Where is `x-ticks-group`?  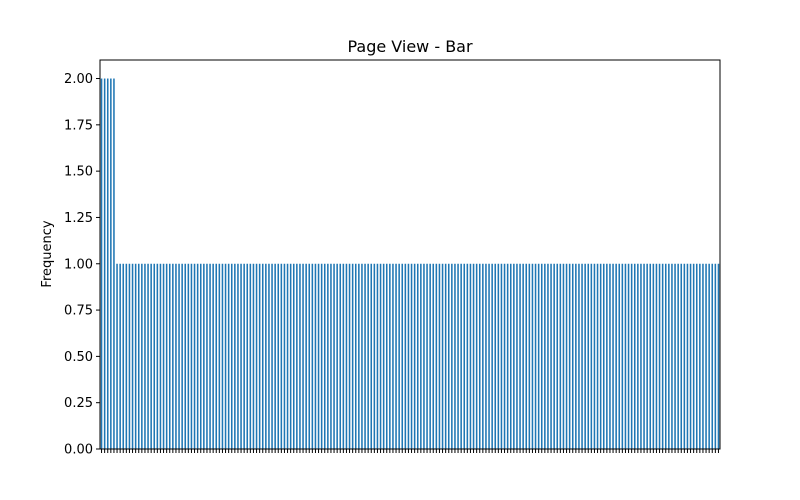 x-ticks-group is located at coordinates (410, 451).